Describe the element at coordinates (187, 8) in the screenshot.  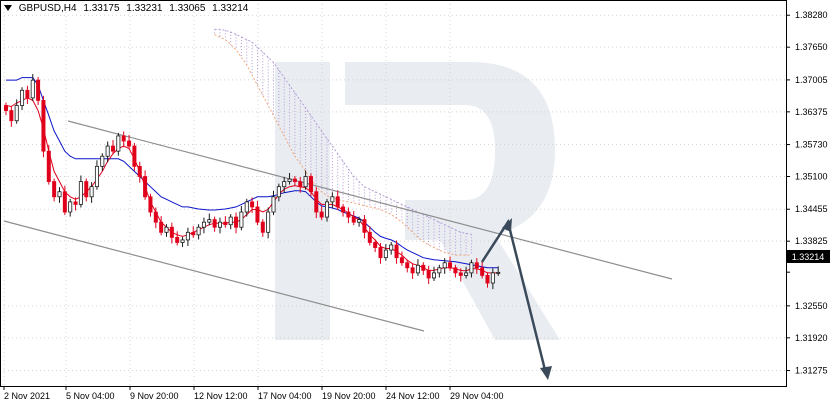
I see `low-value: 1.33065` at that location.